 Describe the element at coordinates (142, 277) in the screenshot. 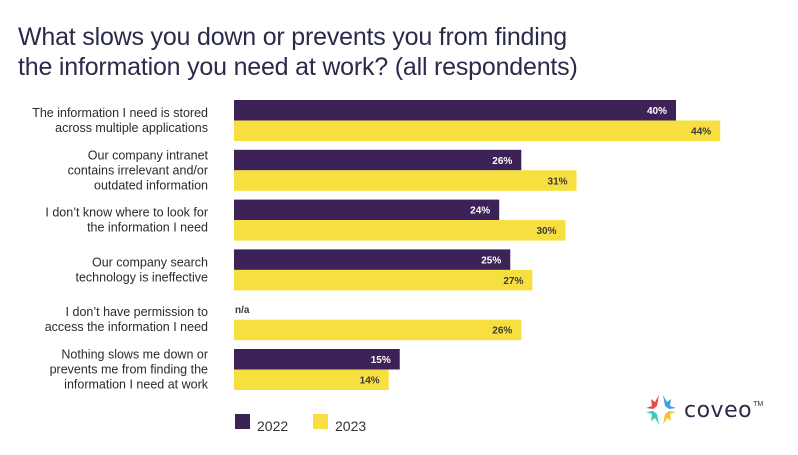

I see `category-label-line: technology is ineffective` at that location.